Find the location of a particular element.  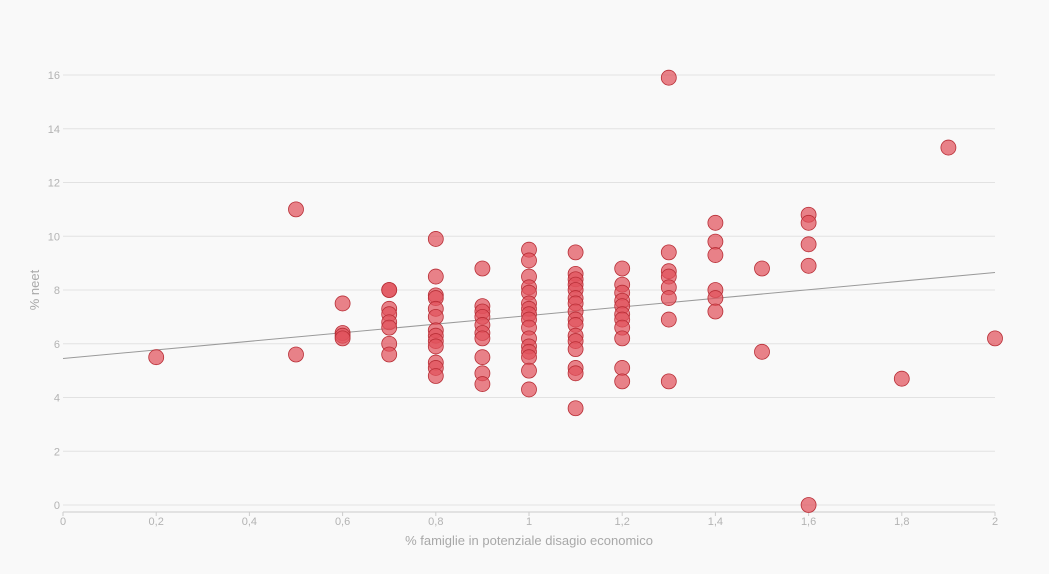

x-tick-label: 1,2 is located at coordinates (622, 522).